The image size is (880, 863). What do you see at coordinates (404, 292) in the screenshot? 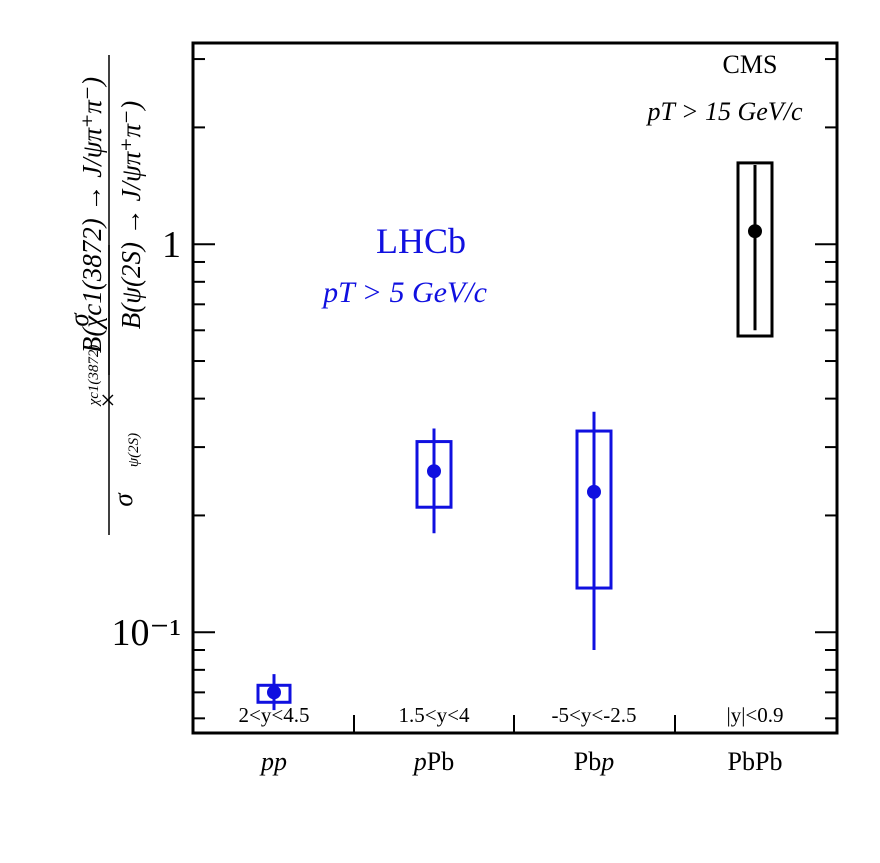
I see `lhcb-pt-cut: pT > 5 GeV/c` at bounding box center [404, 292].